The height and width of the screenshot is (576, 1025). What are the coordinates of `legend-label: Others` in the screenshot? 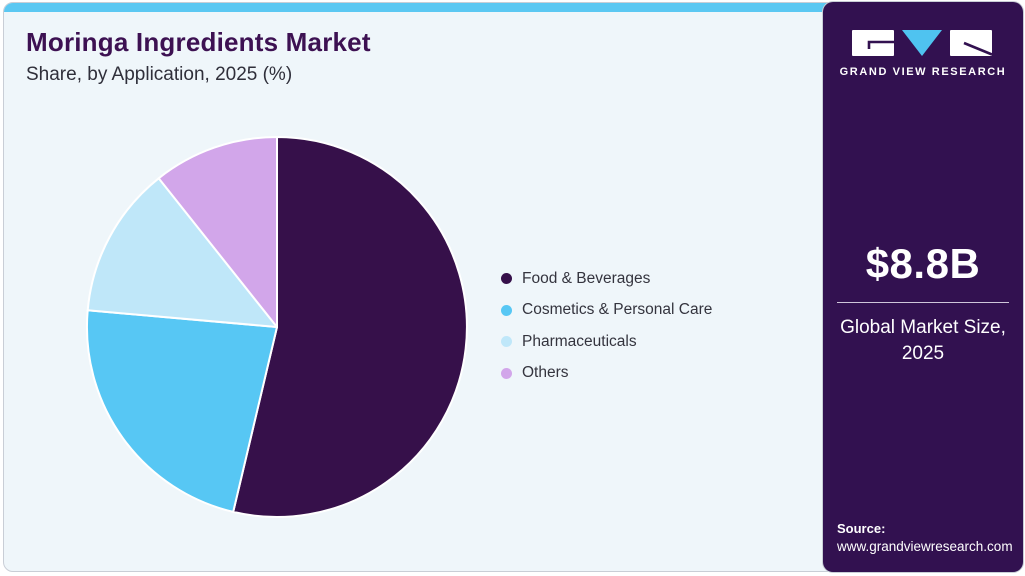 It's located at (545, 373).